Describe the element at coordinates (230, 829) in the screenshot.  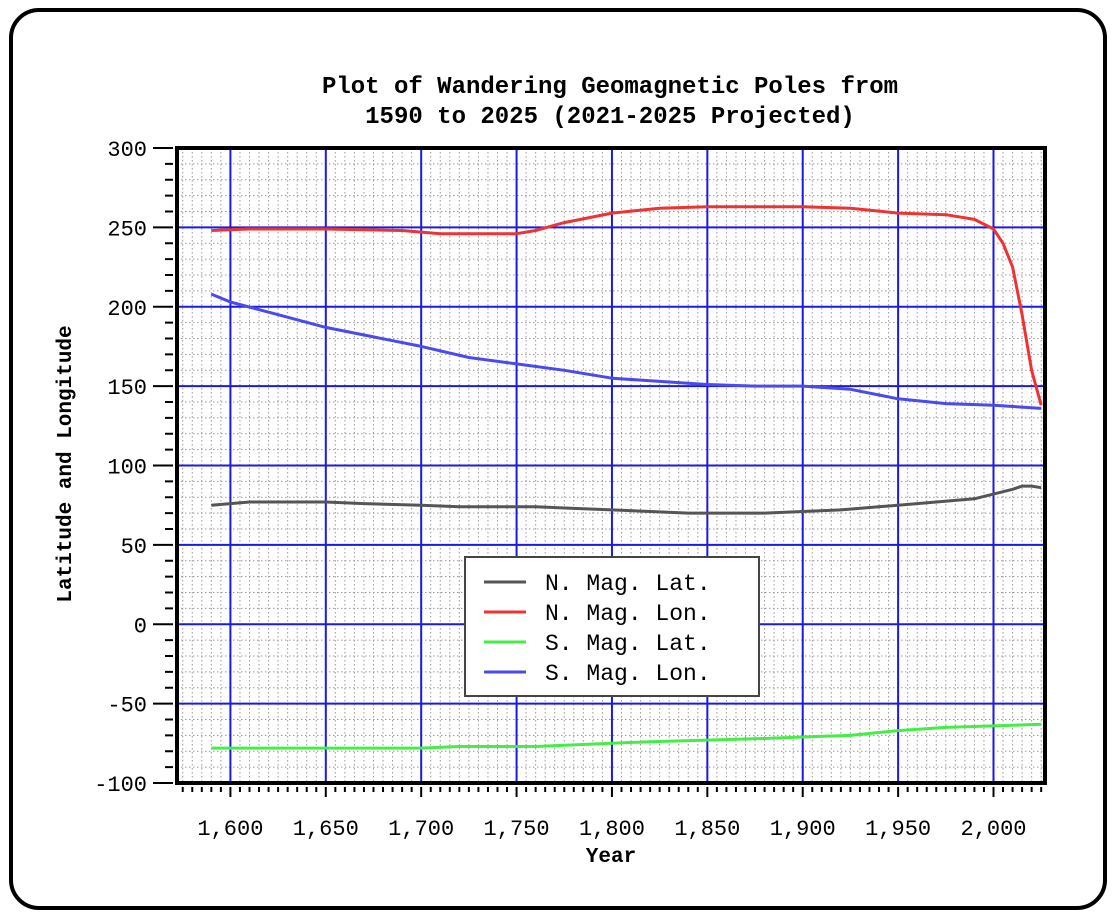
I see `x-tick-label: 1,600` at that location.